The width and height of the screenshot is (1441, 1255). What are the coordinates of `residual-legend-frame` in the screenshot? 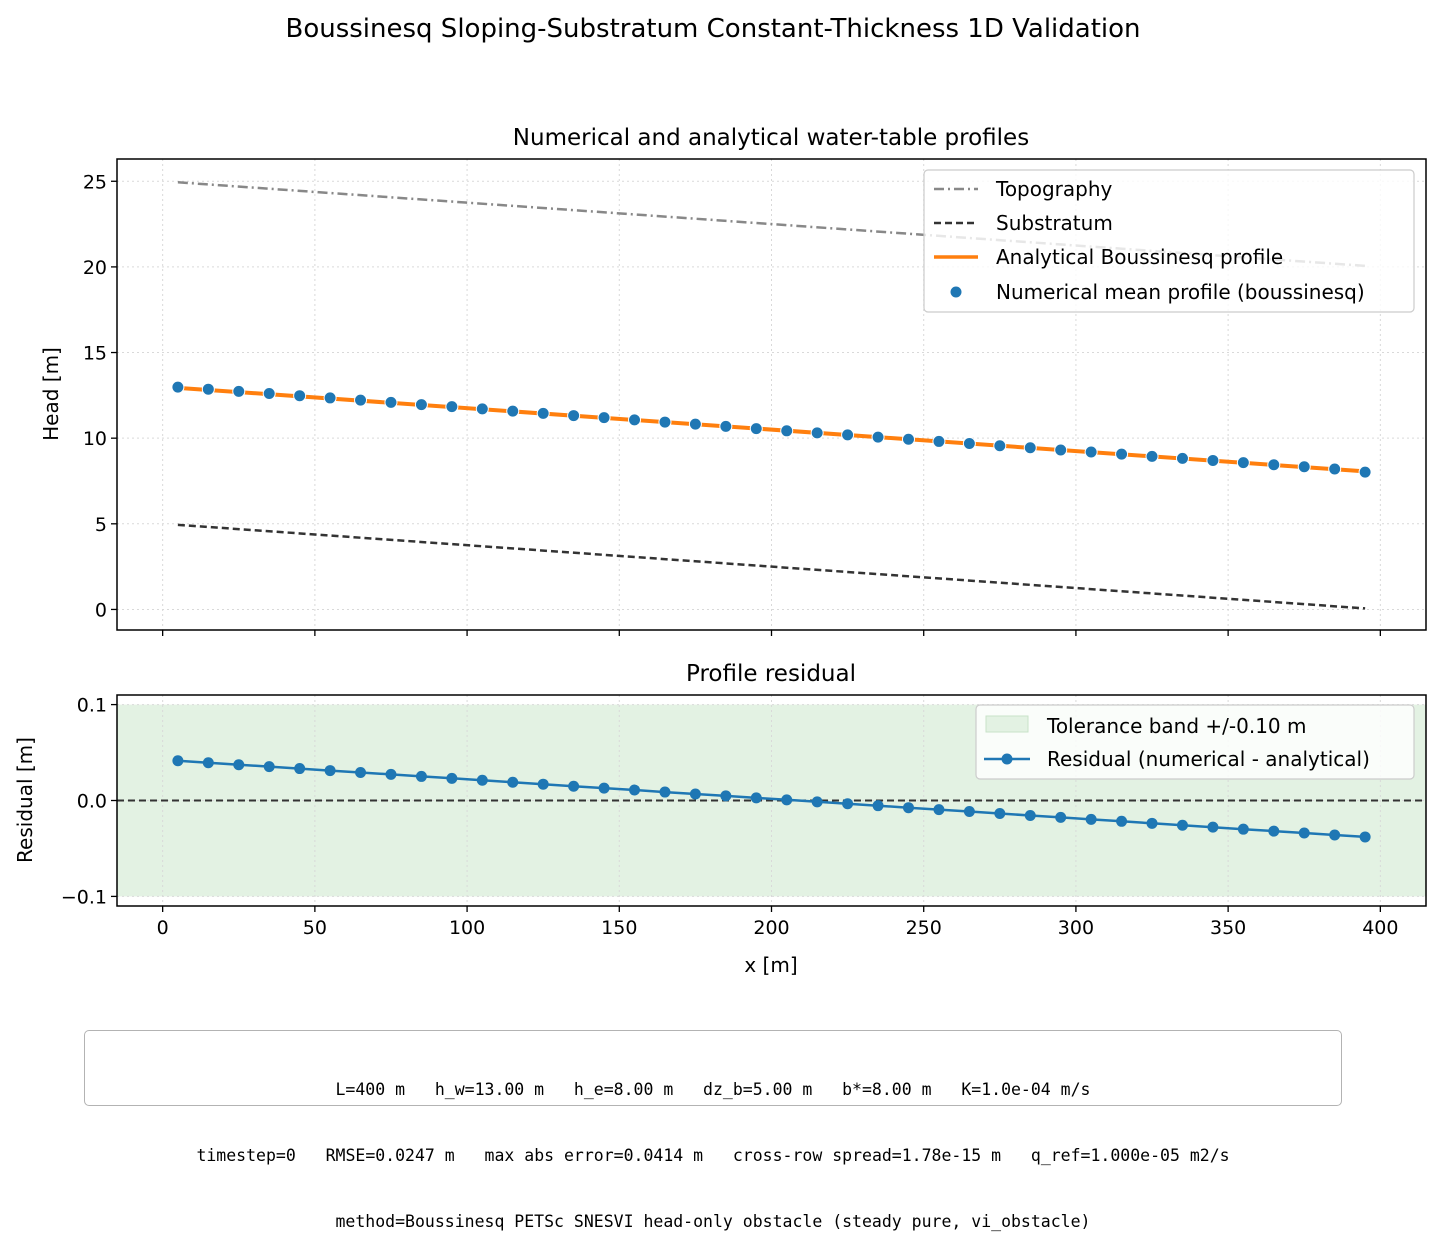 It's located at (1195, 742).